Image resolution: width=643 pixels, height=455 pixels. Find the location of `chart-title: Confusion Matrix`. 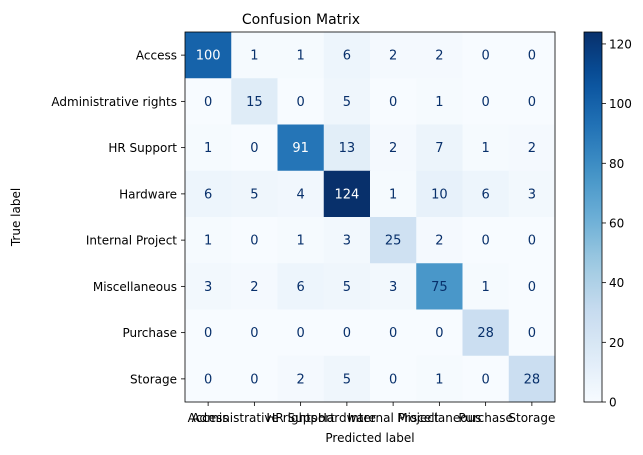

chart-title: Confusion Matrix is located at coordinates (301, 20).